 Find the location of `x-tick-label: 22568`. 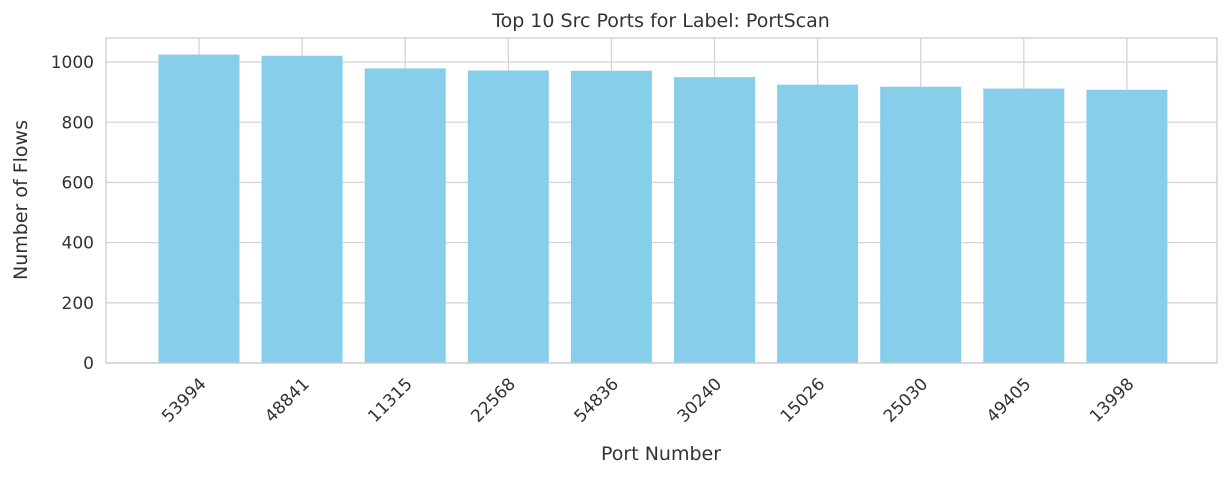

x-tick-label: 22568 is located at coordinates (493, 400).